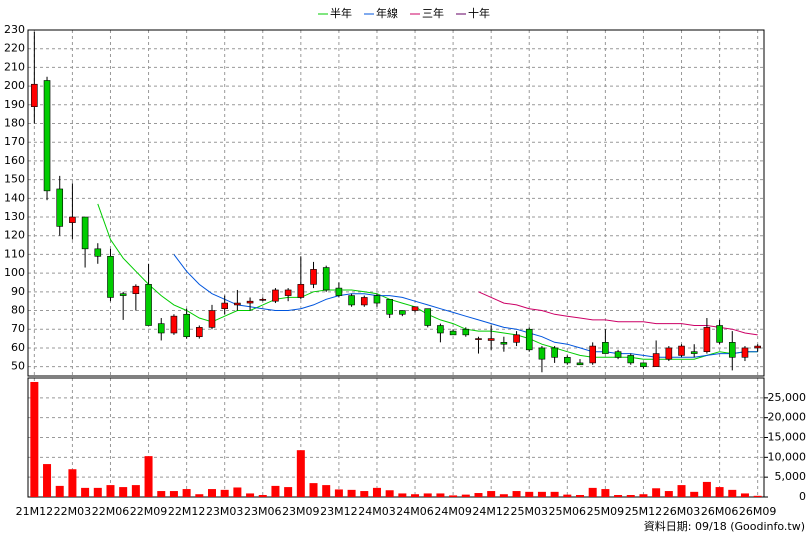 Image resolution: width=808 pixels, height=540 pixels. I want to click on y-tick-label: 70, so click(18, 328).